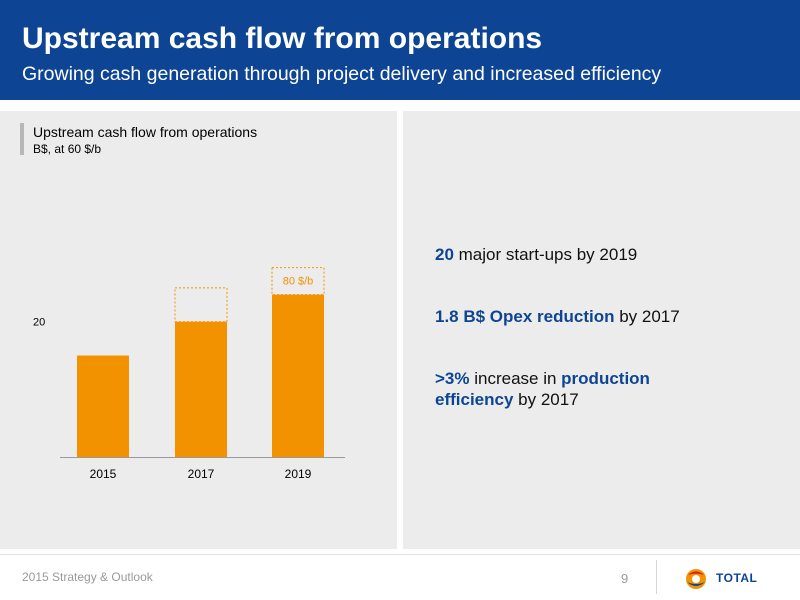 This screenshot has width=800, height=600. I want to click on x-tick-label-2019: 2019, so click(298, 474).